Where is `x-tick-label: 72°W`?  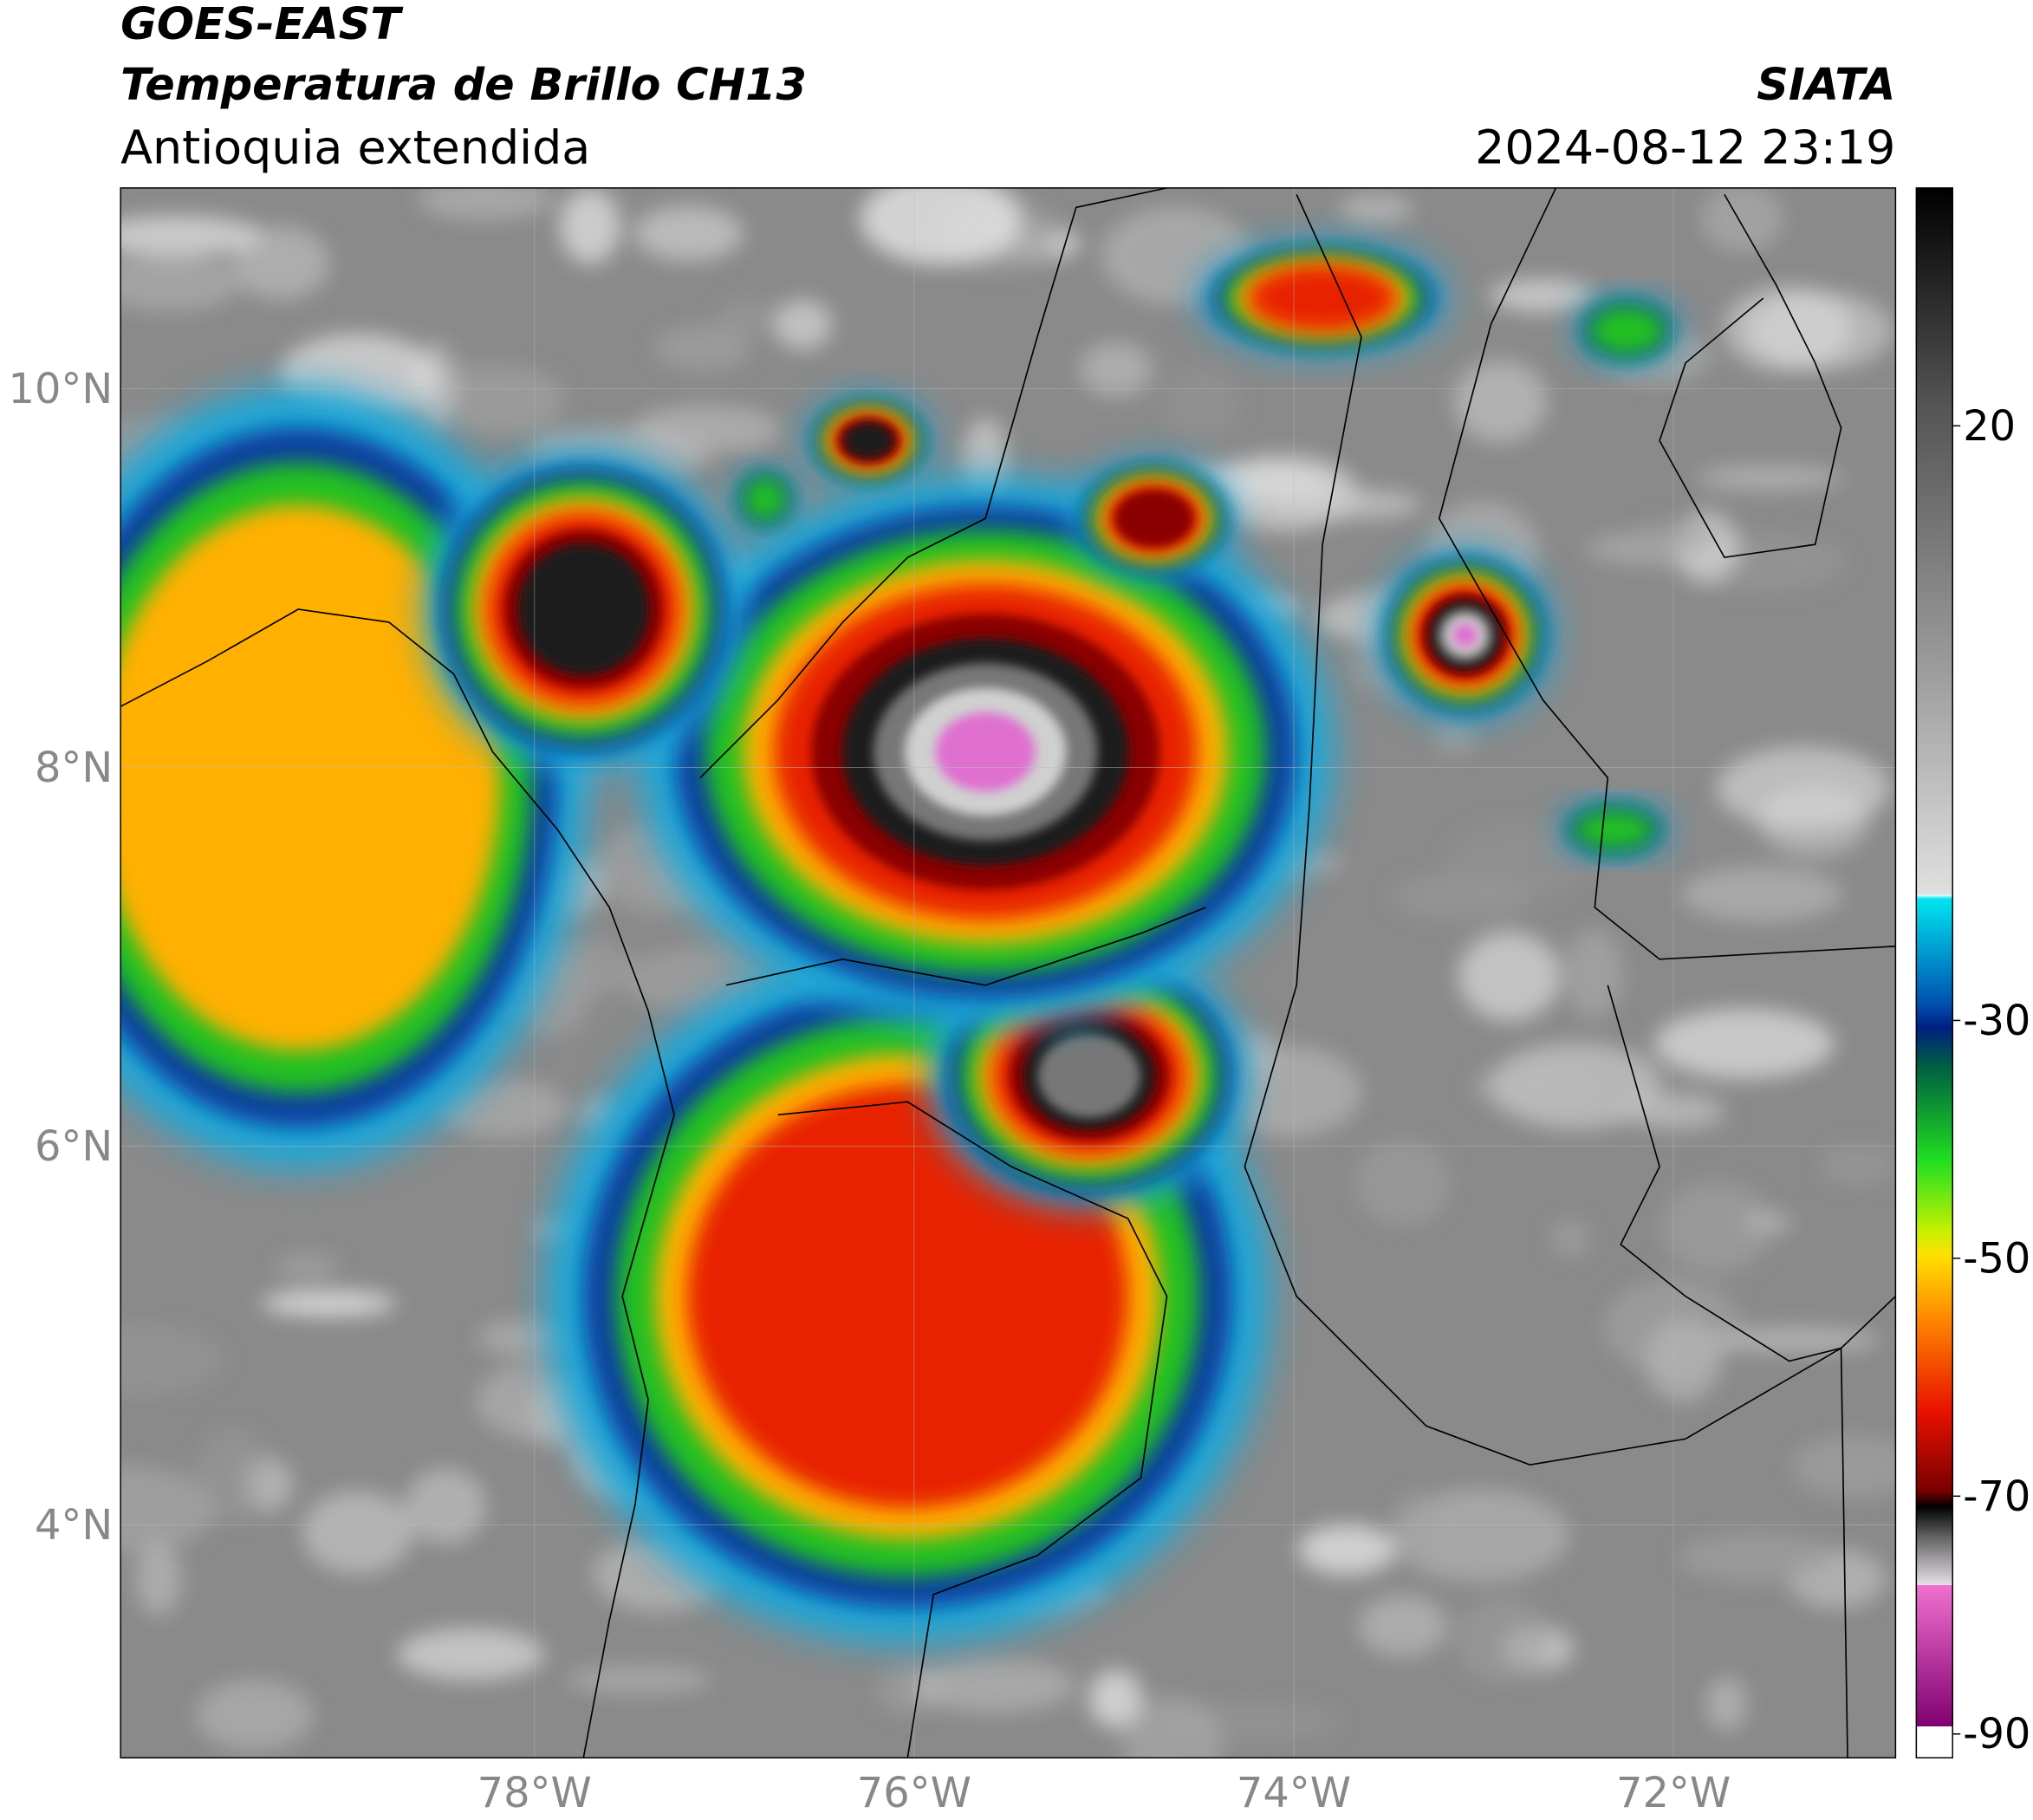 x-tick-label: 72°W is located at coordinates (1673, 1793).